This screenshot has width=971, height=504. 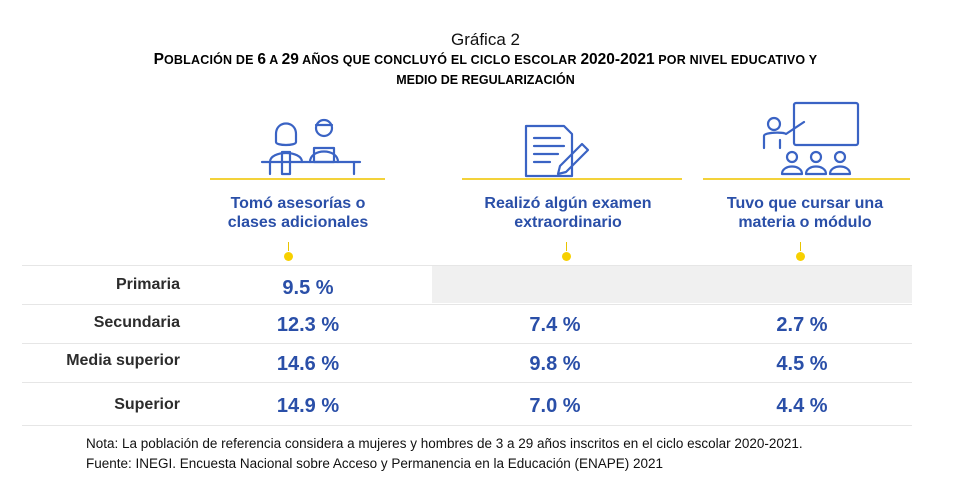 I want to click on title-part-6: 2020-2021, so click(x=617, y=59).